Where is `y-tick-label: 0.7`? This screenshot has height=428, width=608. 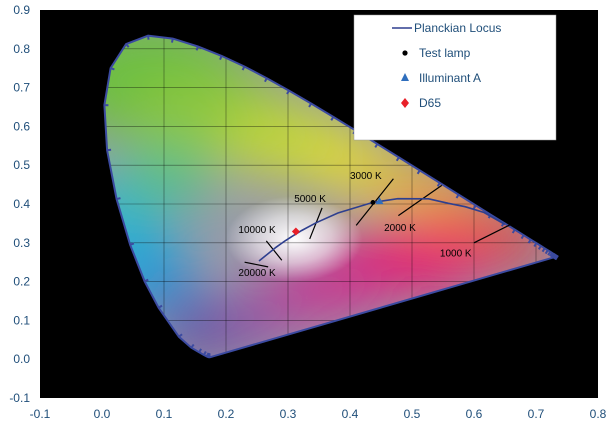
y-tick-label: 0.7 is located at coordinates (21, 88).